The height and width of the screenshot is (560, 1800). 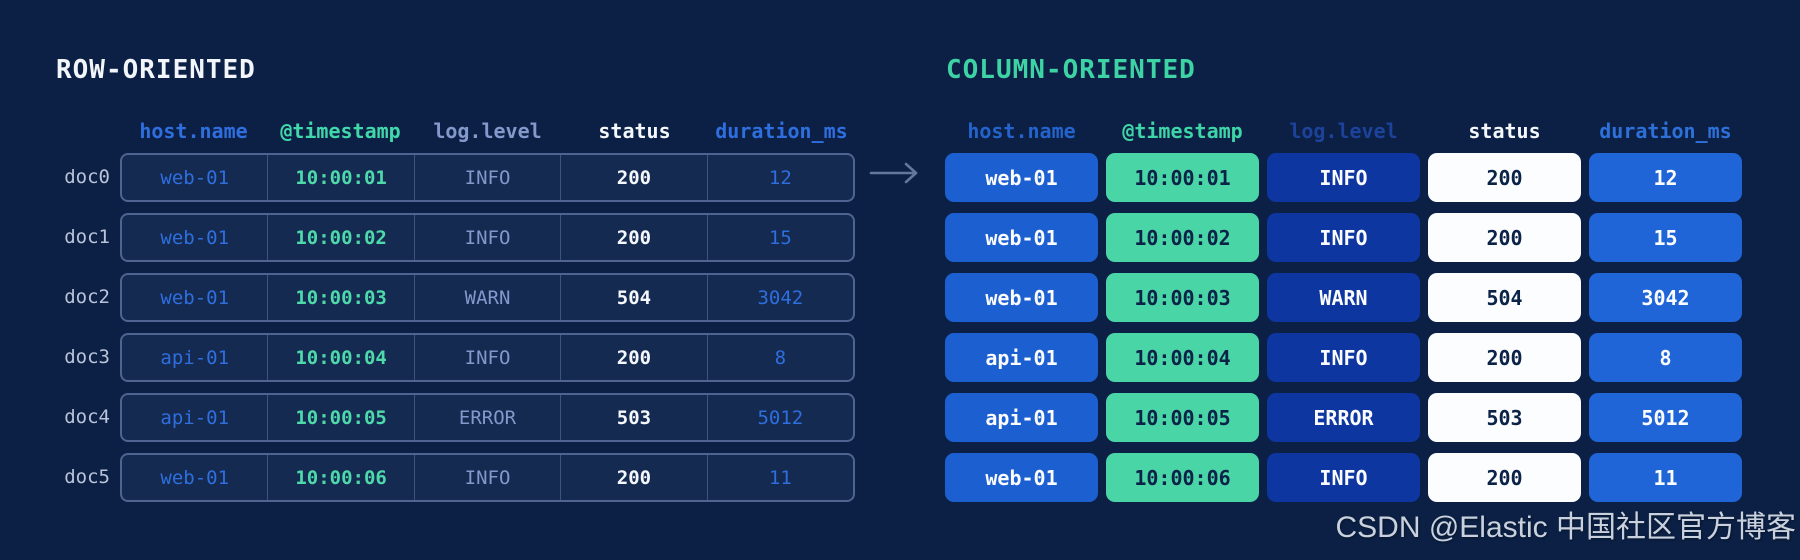 What do you see at coordinates (893, 173) in the screenshot?
I see `right-arrow-icon` at bounding box center [893, 173].